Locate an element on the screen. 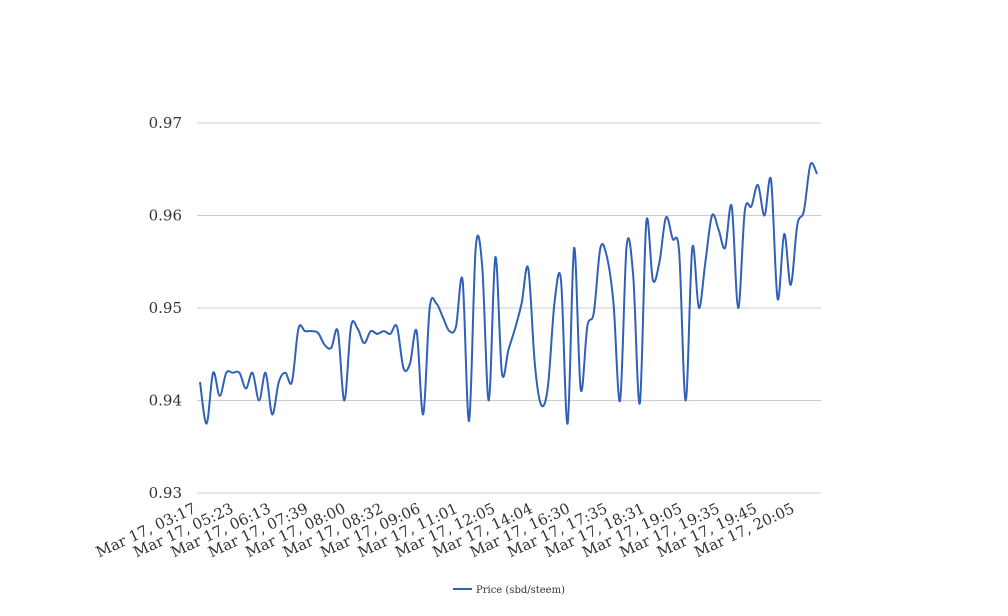 This screenshot has height=616, width=1008. y-tick-label: 0.96 is located at coordinates (165, 216).